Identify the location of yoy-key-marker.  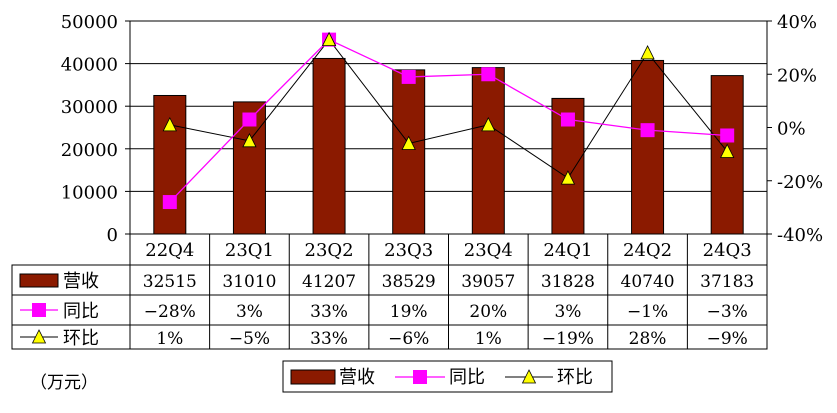
(39, 310).